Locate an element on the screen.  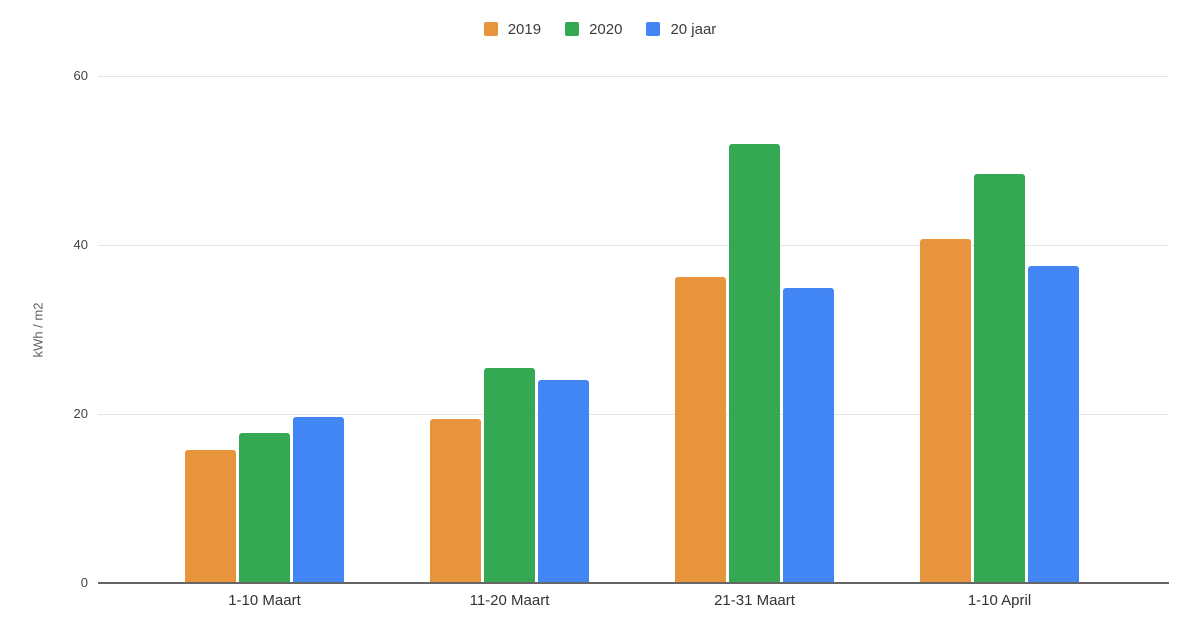
bar-2019-21-31-maart is located at coordinates (700, 430).